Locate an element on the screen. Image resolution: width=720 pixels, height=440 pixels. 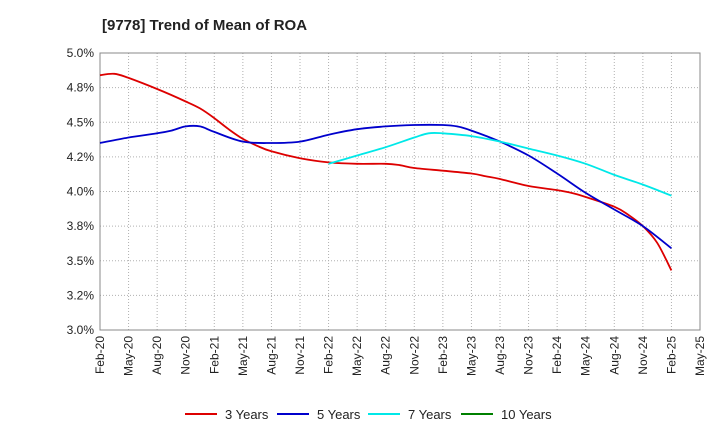
x-tick-label: Nov-21 is located at coordinates (300, 355).